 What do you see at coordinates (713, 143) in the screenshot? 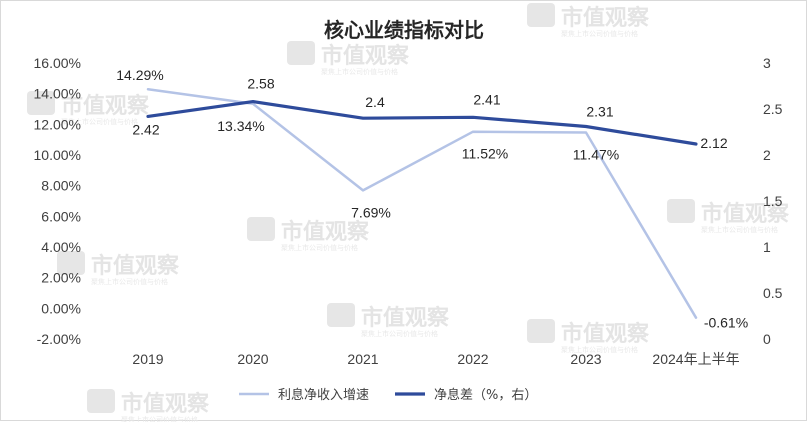
I see `data-label: 2.12` at bounding box center [713, 143].